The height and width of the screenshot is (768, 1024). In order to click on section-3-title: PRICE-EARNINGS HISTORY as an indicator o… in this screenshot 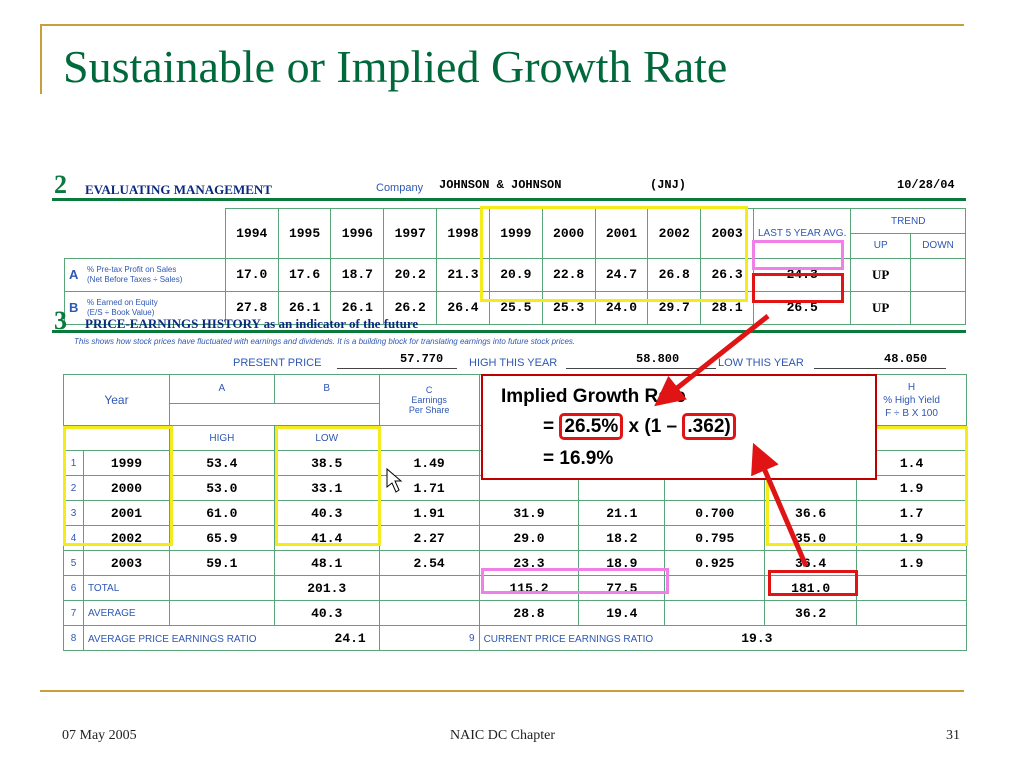, I will do `click(252, 323)`.